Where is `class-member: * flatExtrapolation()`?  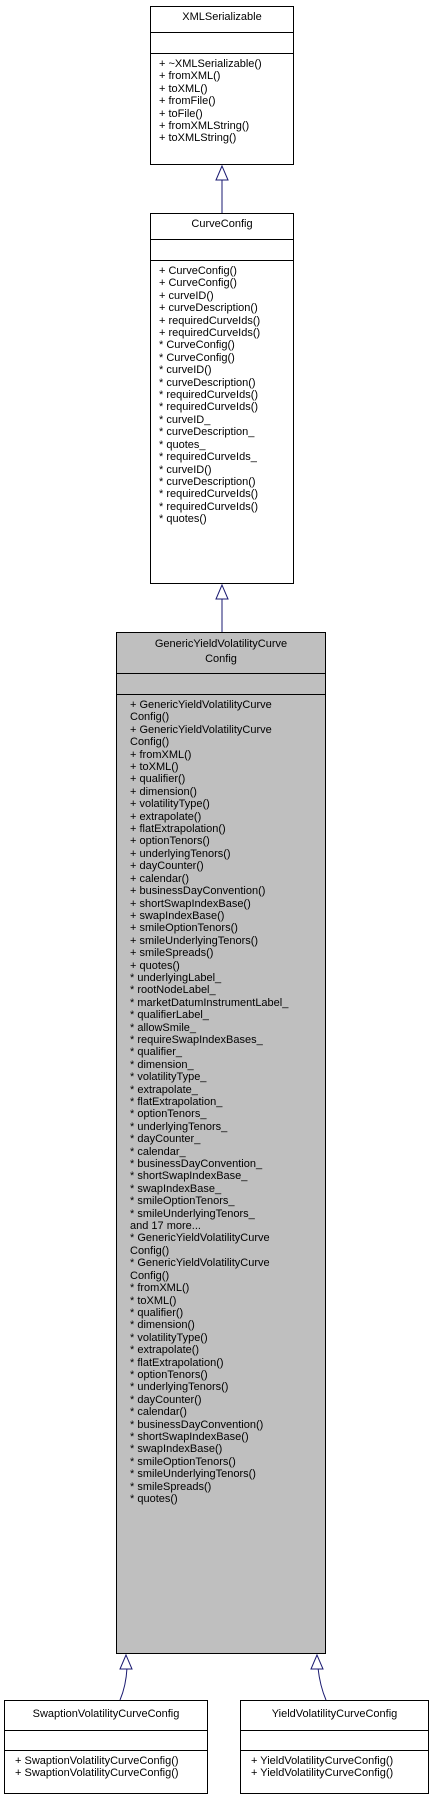 class-member: * flatExtrapolation() is located at coordinates (177, 1362).